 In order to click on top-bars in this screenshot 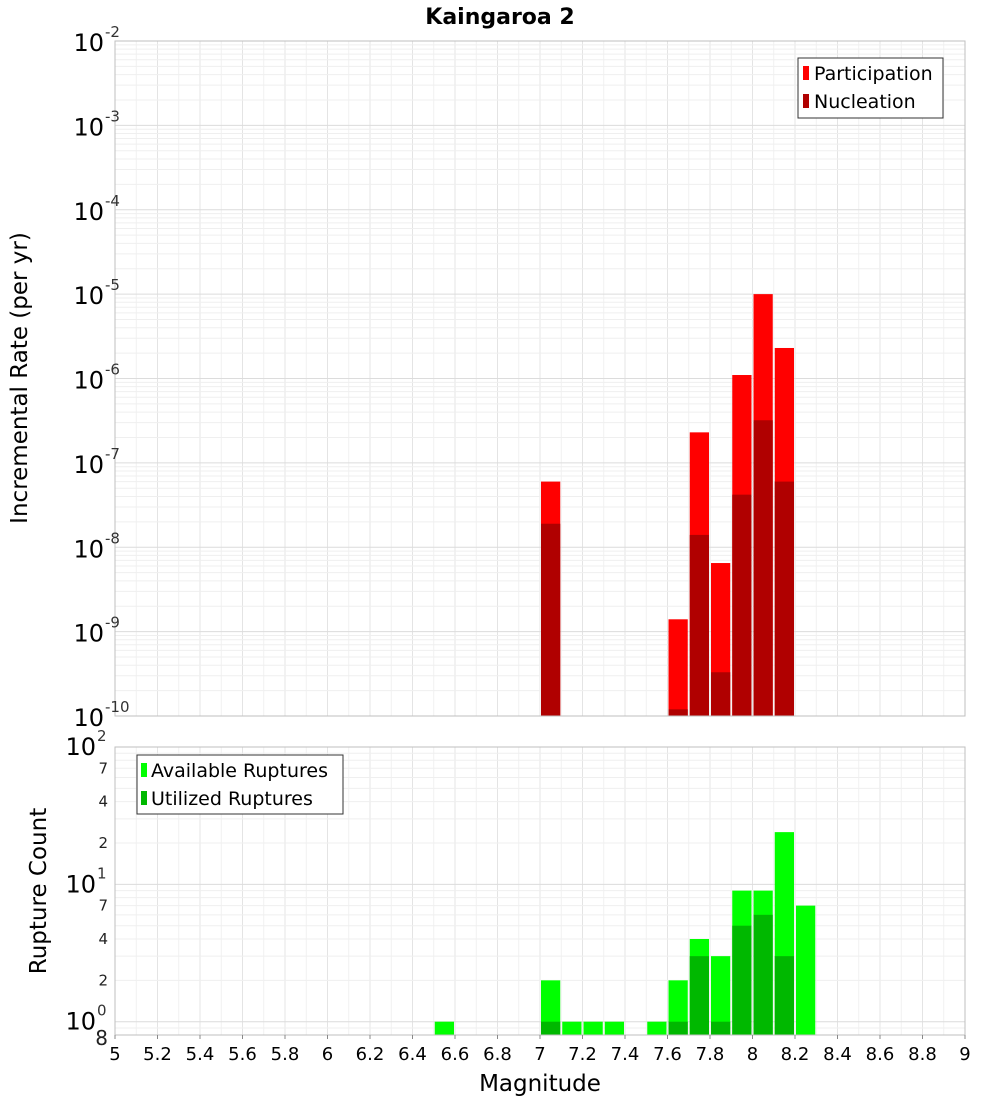, I will do `click(667, 505)`.